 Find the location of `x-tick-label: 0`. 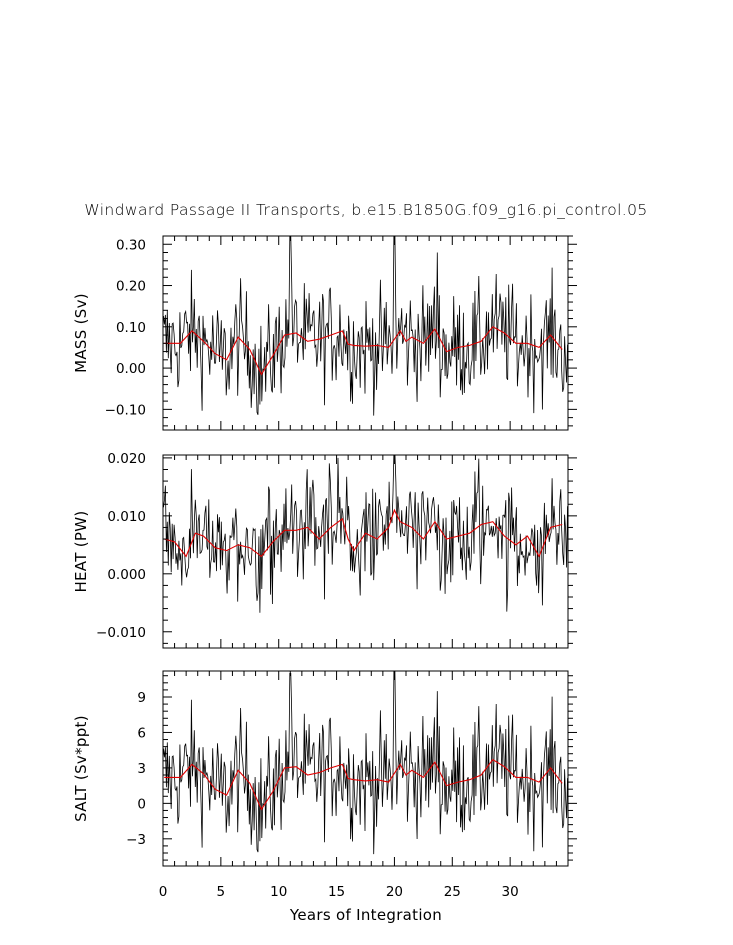

x-tick-label: 0 is located at coordinates (163, 892).